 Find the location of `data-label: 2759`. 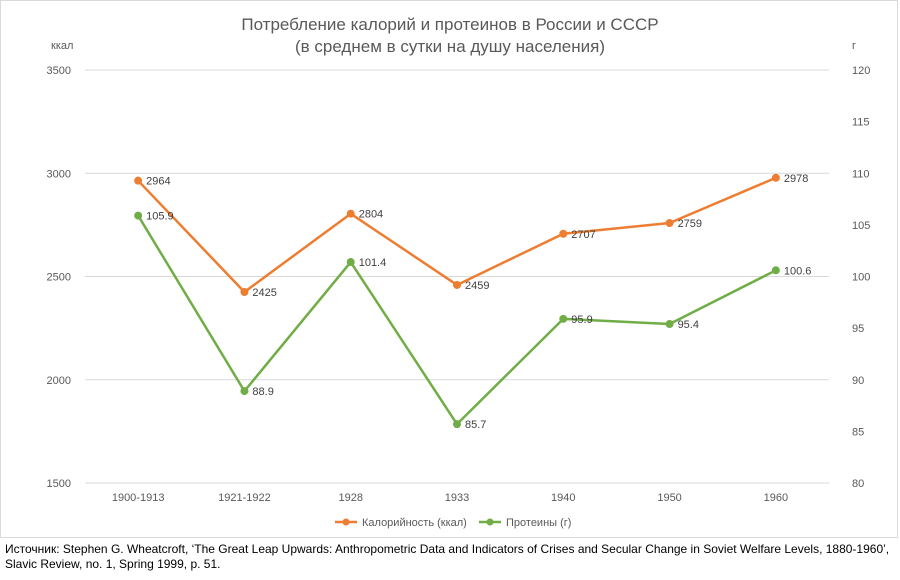

data-label: 2759 is located at coordinates (690, 224).